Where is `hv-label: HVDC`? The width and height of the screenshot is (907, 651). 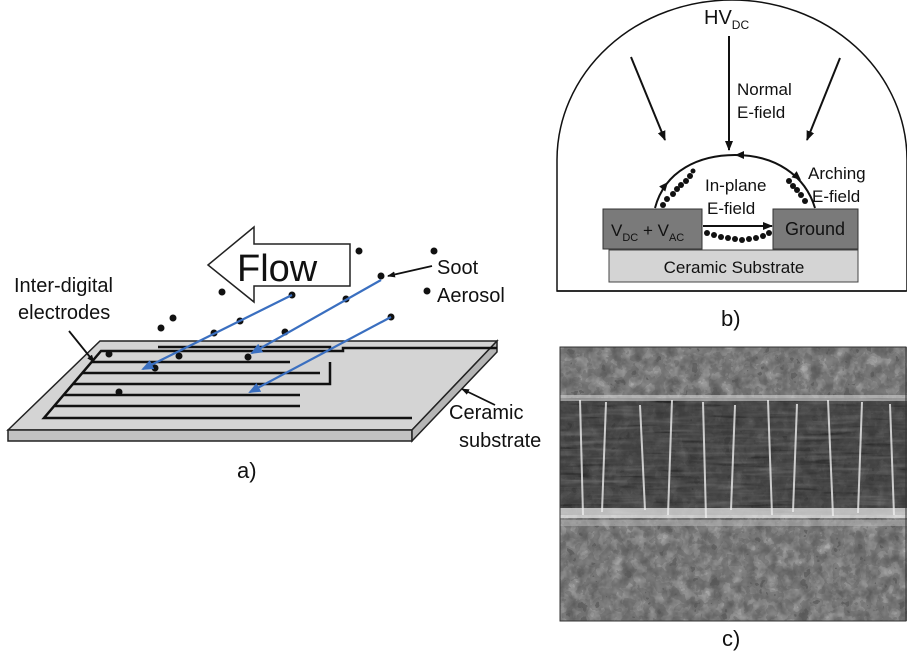
hv-label: HVDC is located at coordinates (726, 19).